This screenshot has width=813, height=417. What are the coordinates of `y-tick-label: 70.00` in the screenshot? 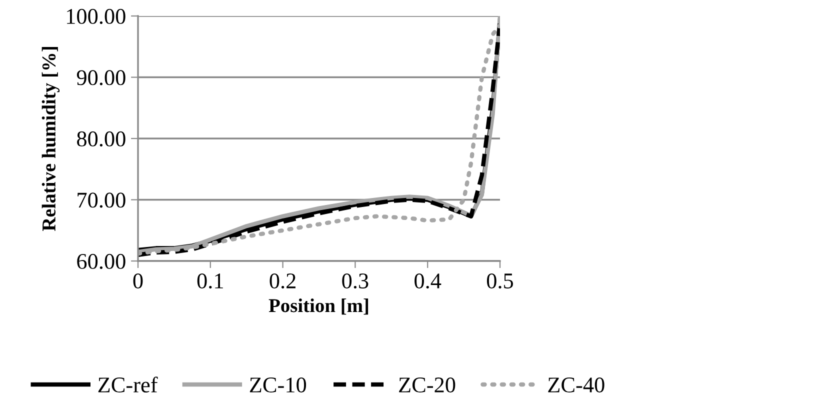 It's located at (102, 200).